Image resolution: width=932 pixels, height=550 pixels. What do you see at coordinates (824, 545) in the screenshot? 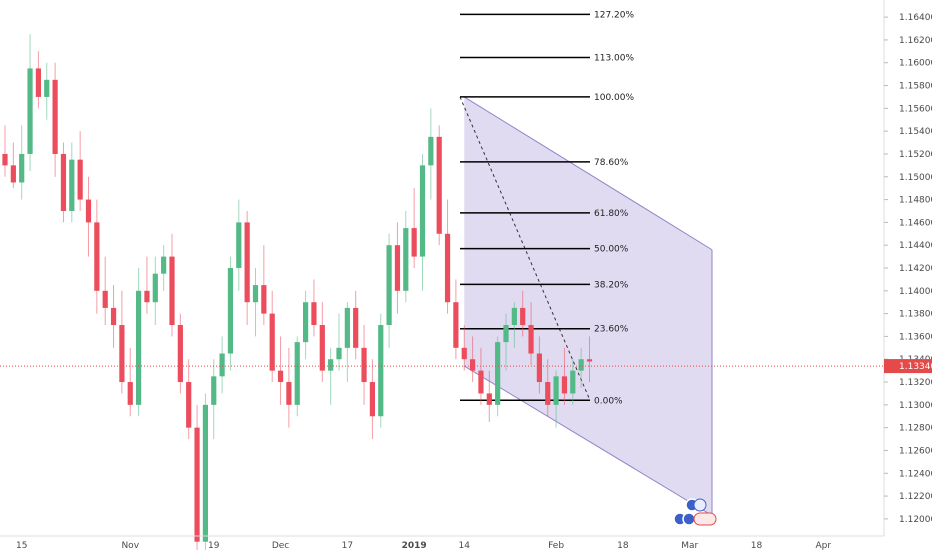
I see `time-tick-label: Apr` at bounding box center [824, 545].